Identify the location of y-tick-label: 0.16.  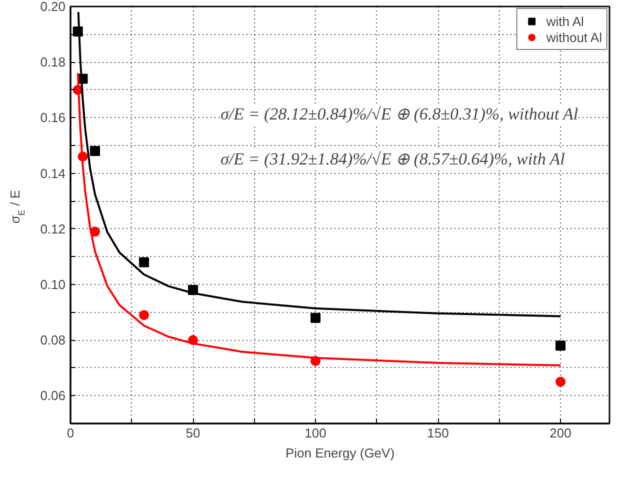
(53, 118).